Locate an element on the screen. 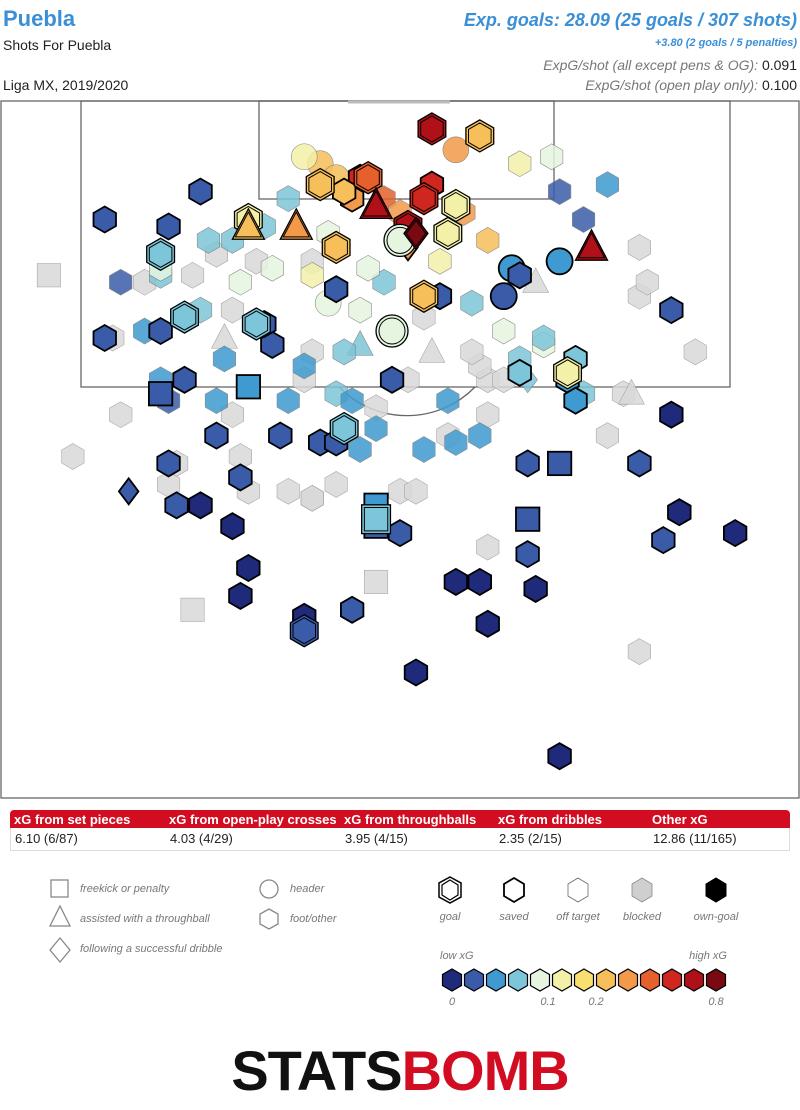  legend-dribble: following a successful dribble is located at coordinates (151, 949).